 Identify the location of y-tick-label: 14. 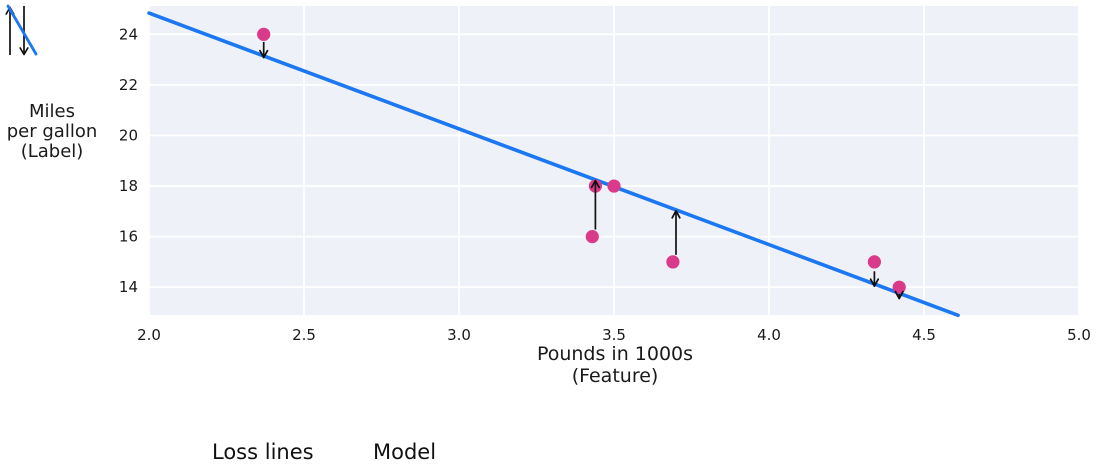
(128, 287).